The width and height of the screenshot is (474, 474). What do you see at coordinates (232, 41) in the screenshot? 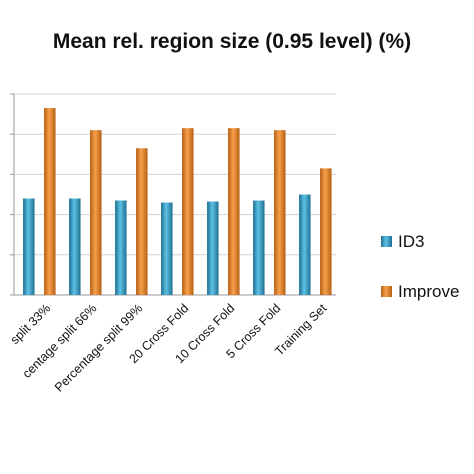
I see `chart-title: Mean rel. region size (0.95 level) (%)` at bounding box center [232, 41].